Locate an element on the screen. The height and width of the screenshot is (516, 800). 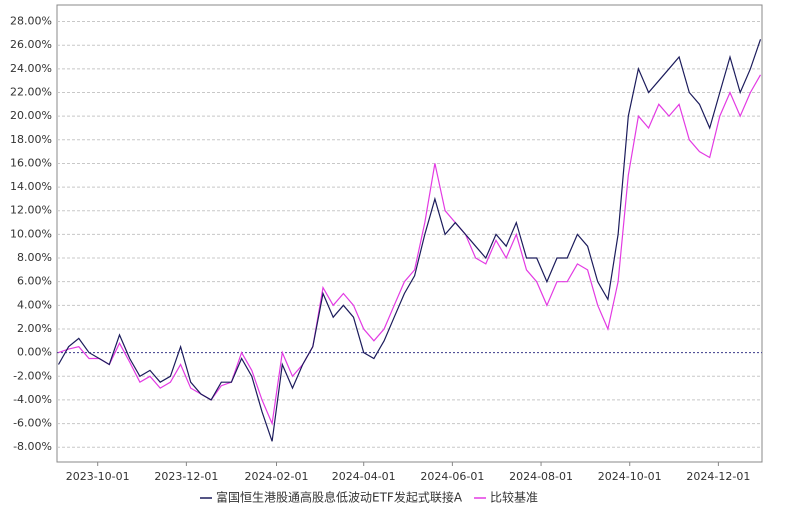
y-tick-label: 20.00% is located at coordinates (31, 115).